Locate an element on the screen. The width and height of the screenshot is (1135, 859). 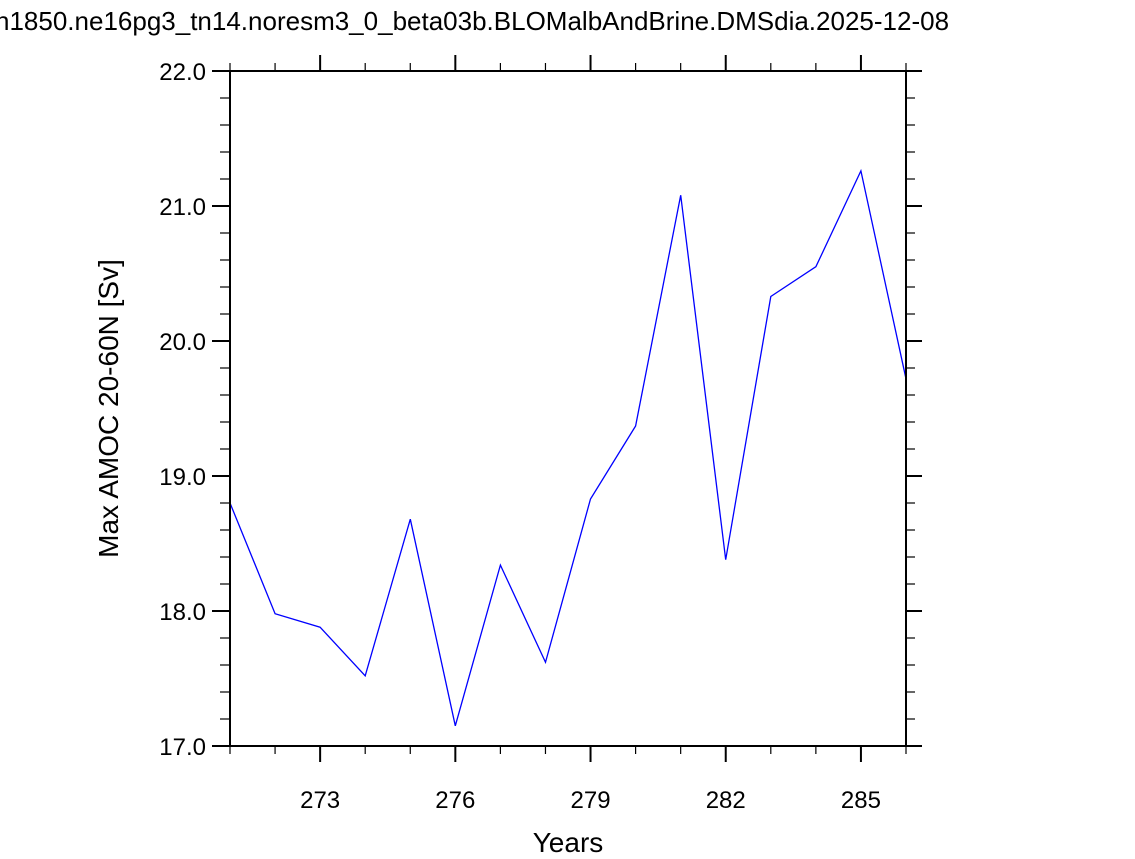
y-tick-label: 17.0 is located at coordinates (182, 747).